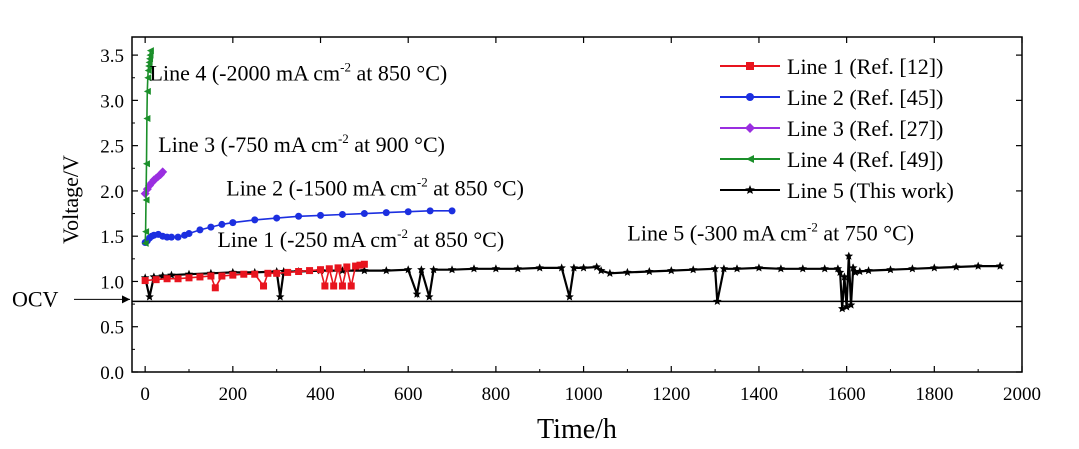  What do you see at coordinates (112, 373) in the screenshot?
I see `y-tick-label: 0.0` at bounding box center [112, 373].